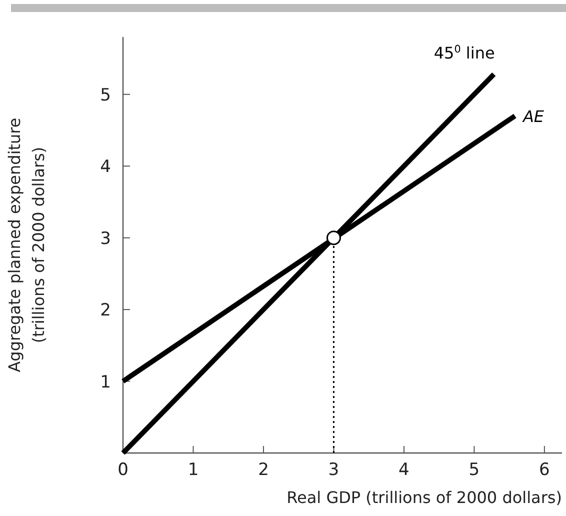 The image size is (566, 516). Describe the element at coordinates (105, 167) in the screenshot. I see `y-tick-label: 4` at that location.